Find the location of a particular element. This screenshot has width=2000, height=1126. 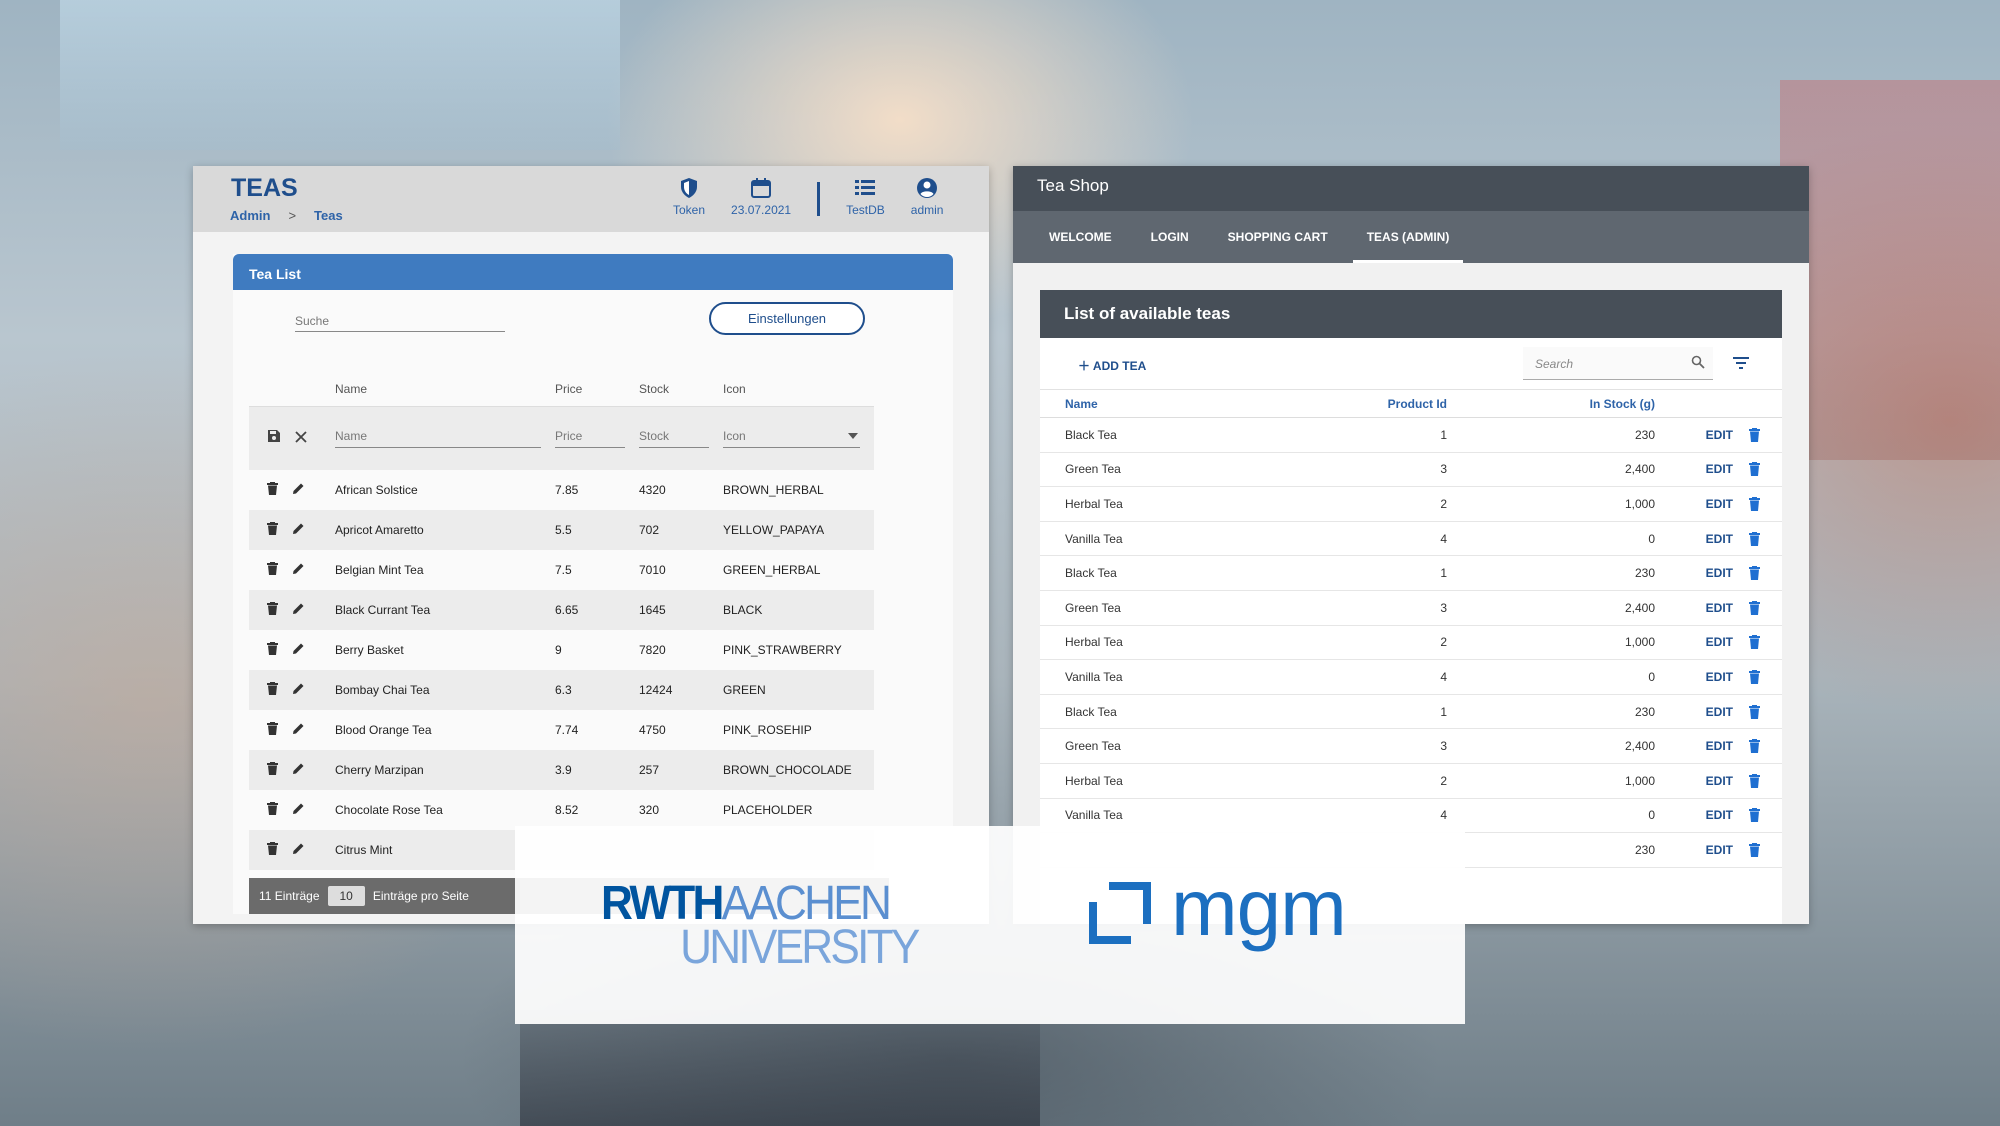

cell-icon: GREEN_HERBAL is located at coordinates (772, 570).